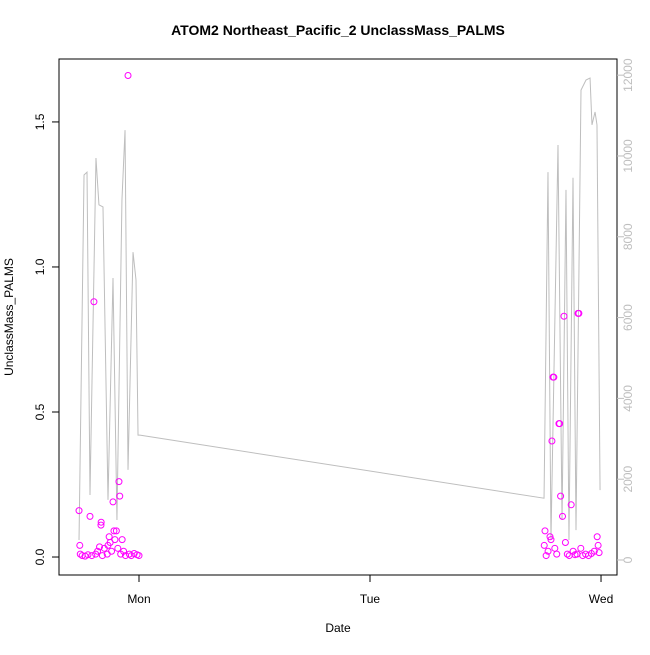  Describe the element at coordinates (628, 156) in the screenshot. I see `y2-tick-label: 10000` at that location.